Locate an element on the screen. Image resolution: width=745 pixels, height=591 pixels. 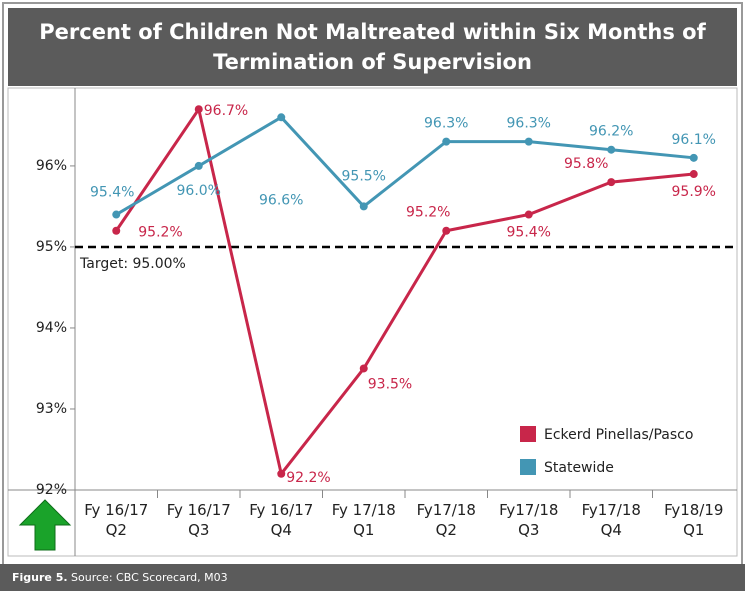
x-tick-label: Fy 16/17 Q2 is located at coordinates (116, 520).